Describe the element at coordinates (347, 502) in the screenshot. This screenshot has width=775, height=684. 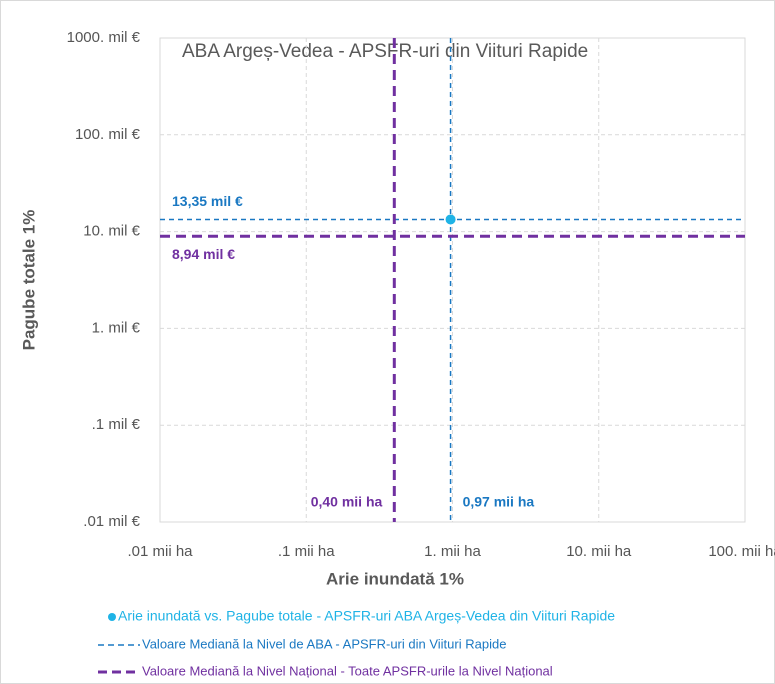
I see `x-annotation: 0,40 mii ha` at that location.